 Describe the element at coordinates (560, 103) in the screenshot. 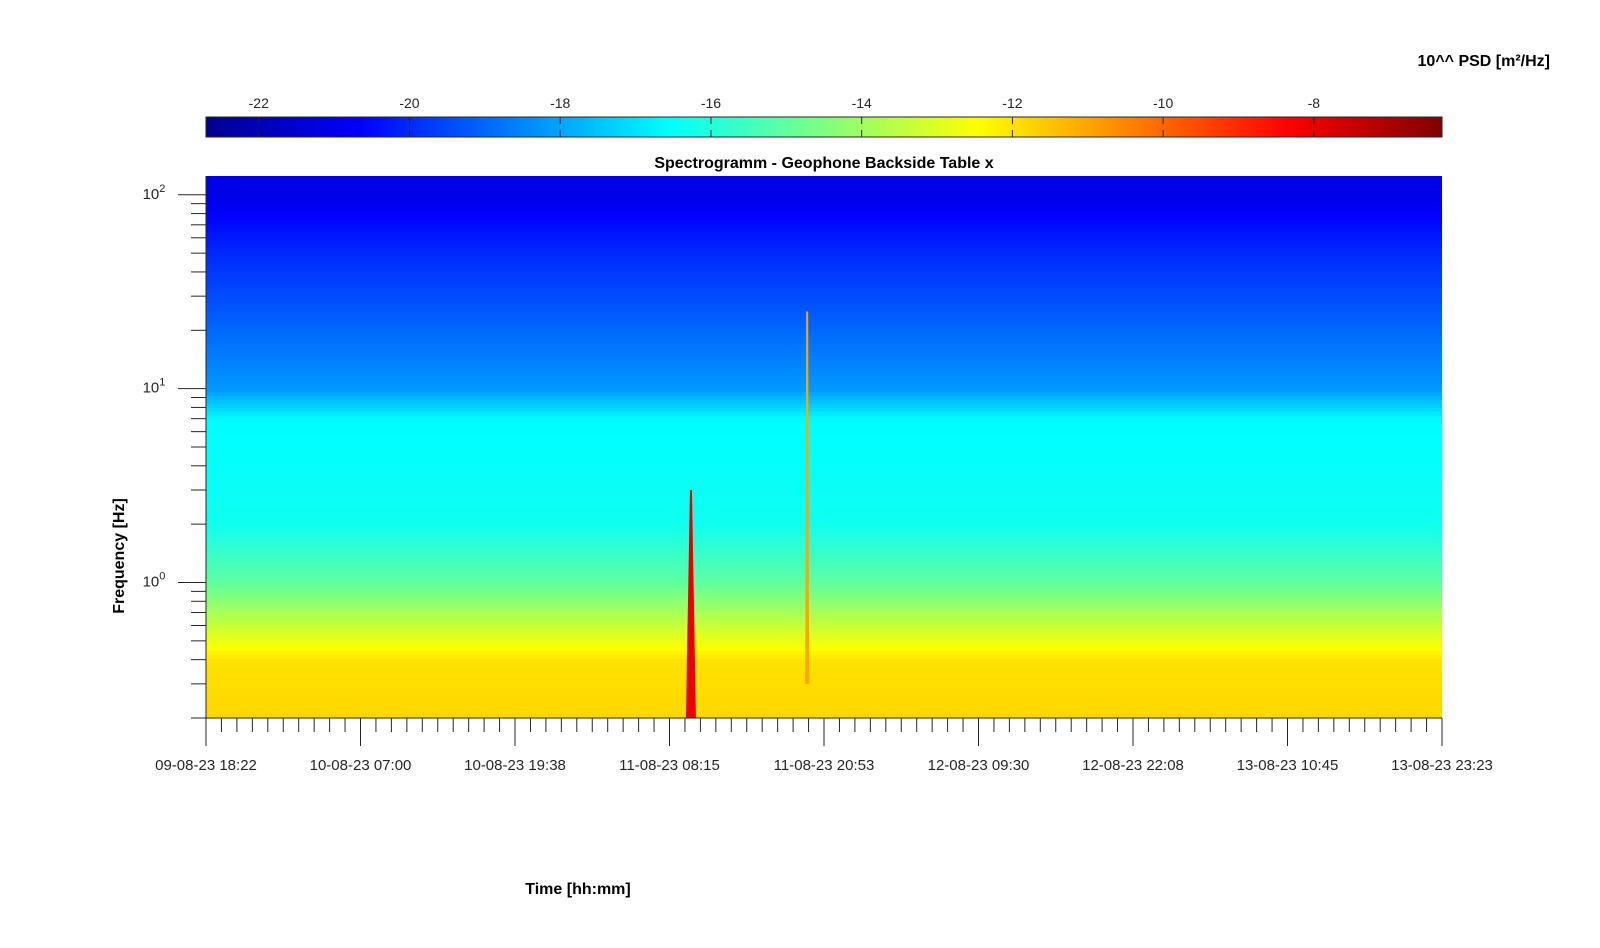

I see `colorbar-tick-label: -18` at that location.